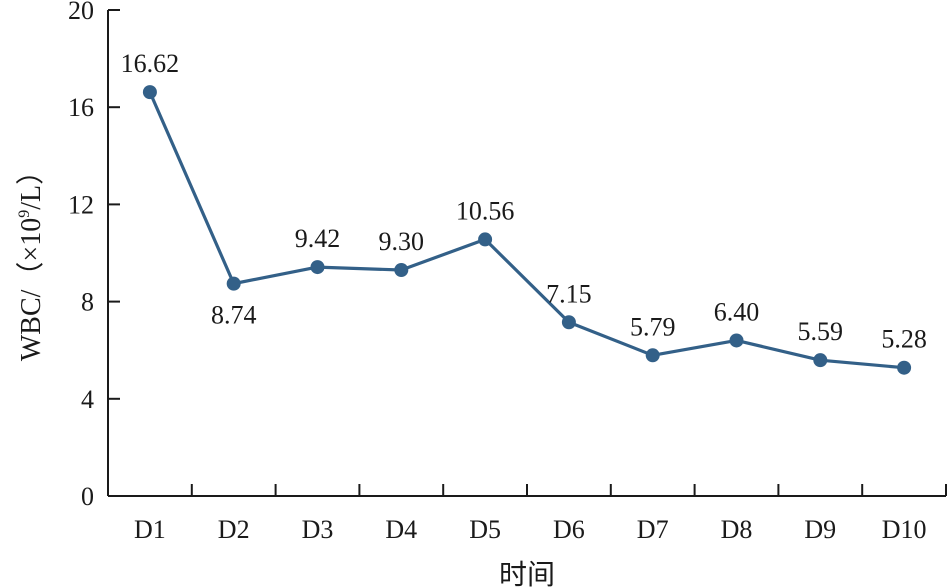  What do you see at coordinates (94, 255) in the screenshot?
I see `y-axis-ticks: 0 4 8 12 16 20` at bounding box center [94, 255].